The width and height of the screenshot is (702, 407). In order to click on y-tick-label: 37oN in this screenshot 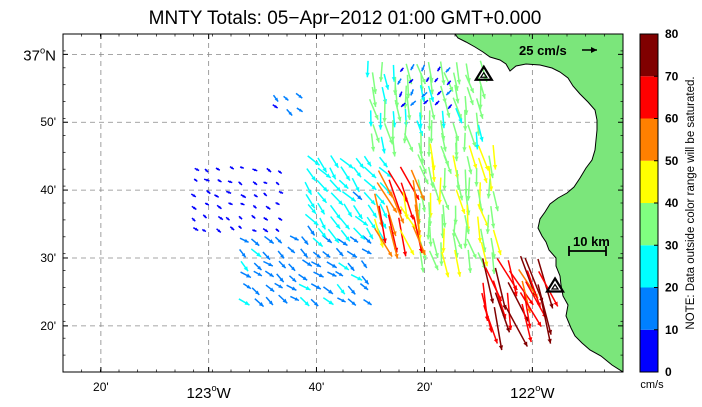, I will do `click(39, 54)`.